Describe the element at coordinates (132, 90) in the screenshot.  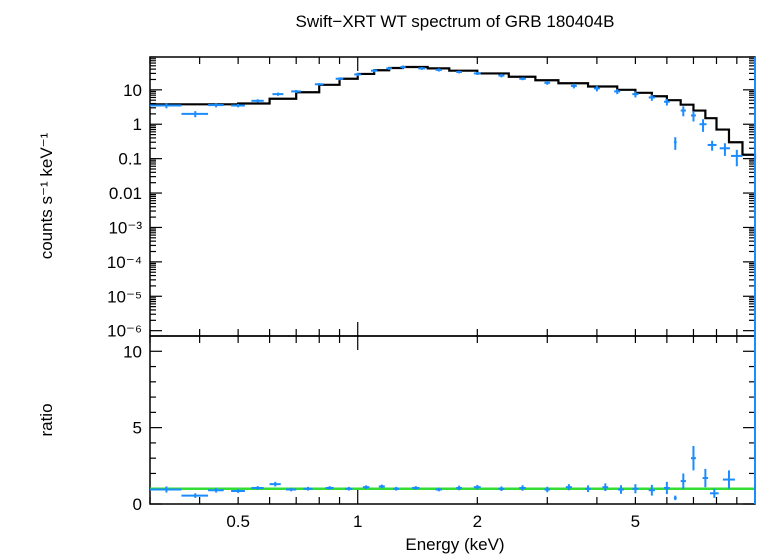
I see `y-tick-label-top-0: 10` at that location.